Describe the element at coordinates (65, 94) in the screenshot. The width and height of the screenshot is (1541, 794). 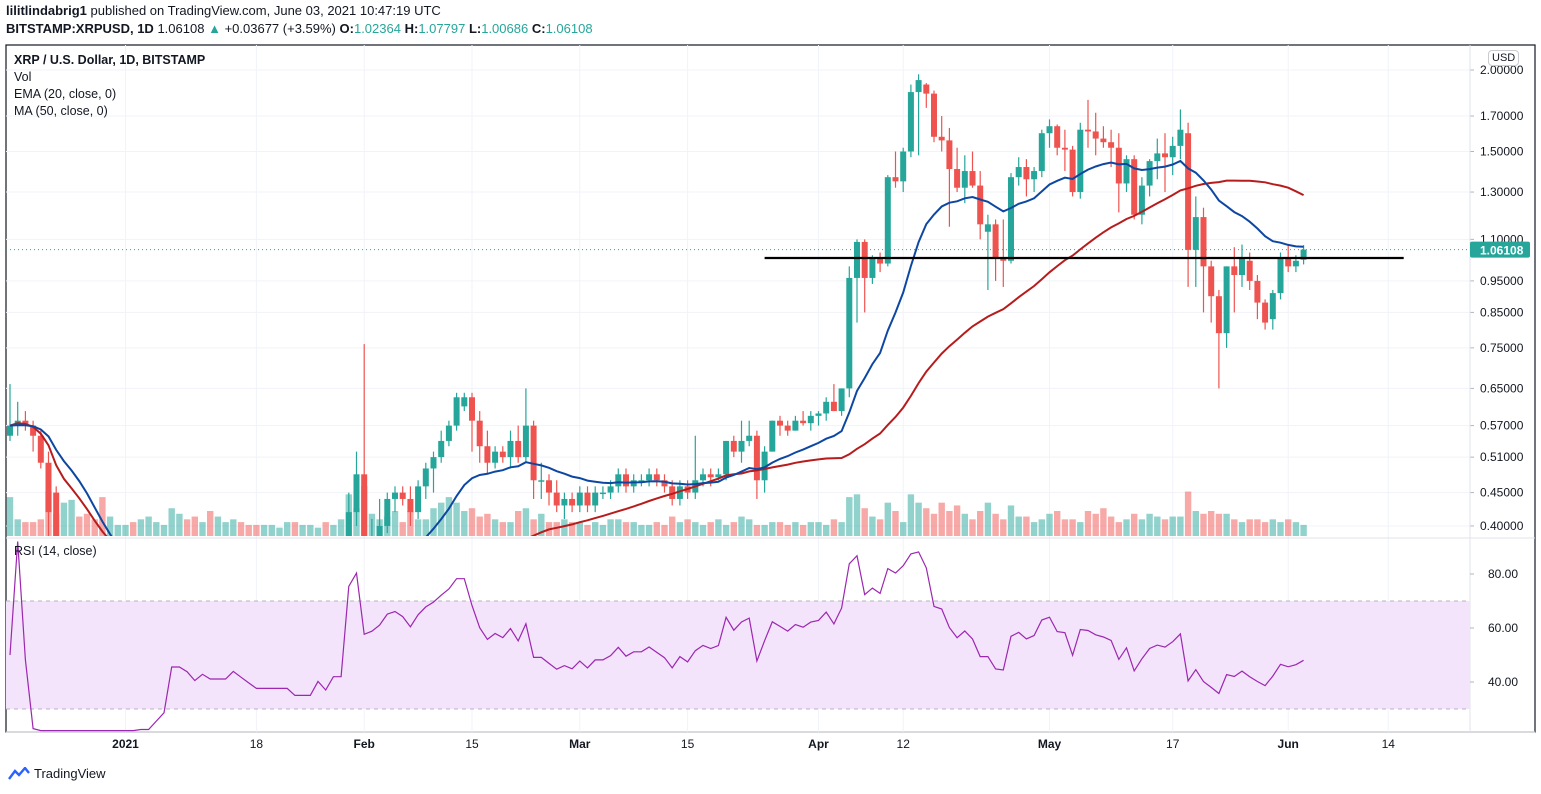
I see `legend-ema: EMA (20, close, 0)` at that location.